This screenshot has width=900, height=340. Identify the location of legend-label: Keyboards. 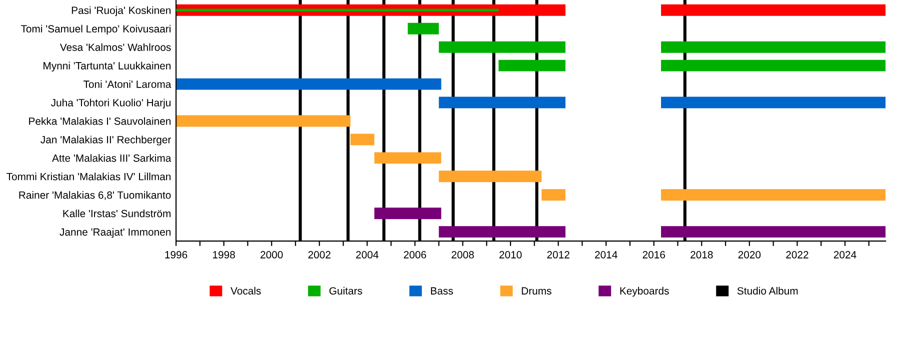
(644, 291).